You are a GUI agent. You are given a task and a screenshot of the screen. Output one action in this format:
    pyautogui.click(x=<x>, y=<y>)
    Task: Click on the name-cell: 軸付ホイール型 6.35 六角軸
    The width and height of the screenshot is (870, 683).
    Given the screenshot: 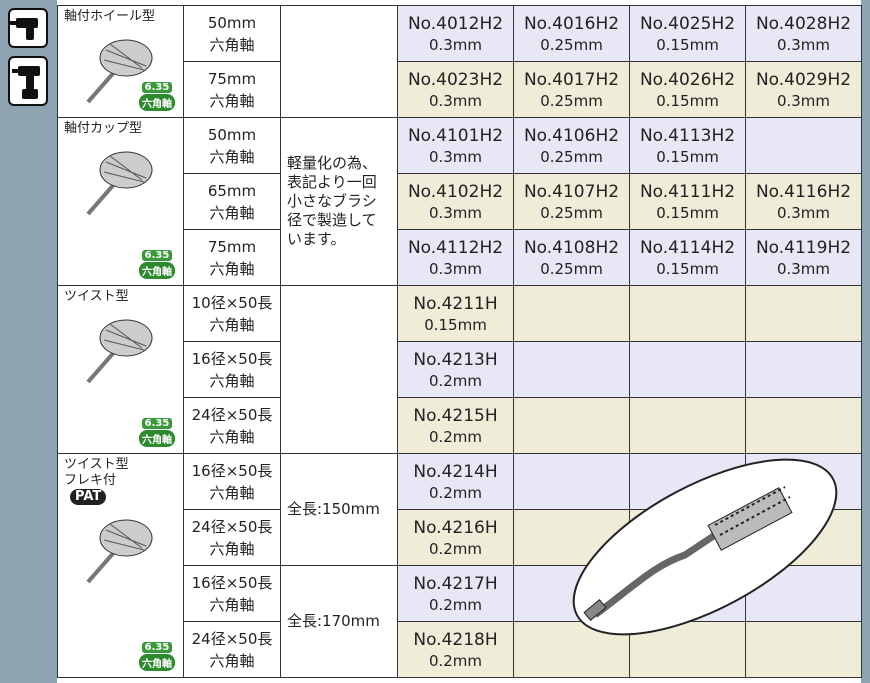 What is the action you would take?
    pyautogui.click(x=120, y=61)
    